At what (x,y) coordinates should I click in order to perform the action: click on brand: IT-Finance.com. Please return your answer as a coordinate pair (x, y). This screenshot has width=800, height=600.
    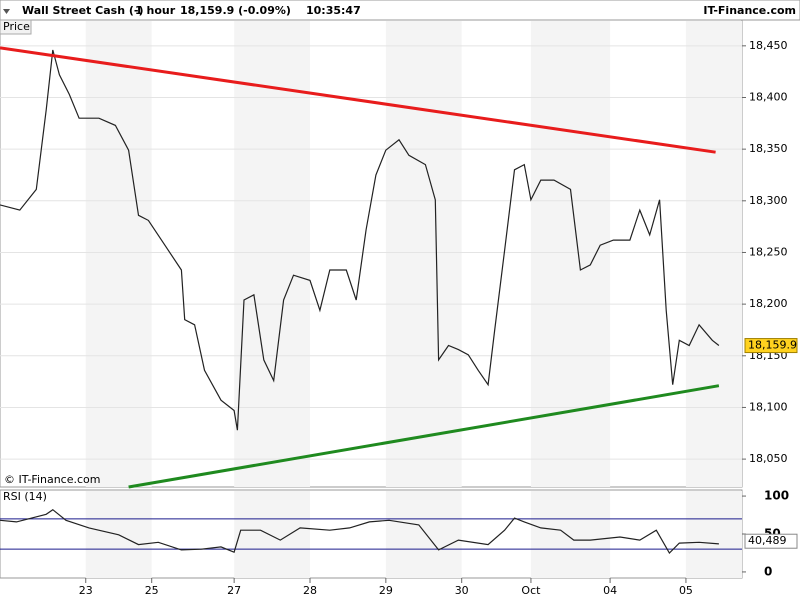
    Looking at the image, I should click on (749, 10).